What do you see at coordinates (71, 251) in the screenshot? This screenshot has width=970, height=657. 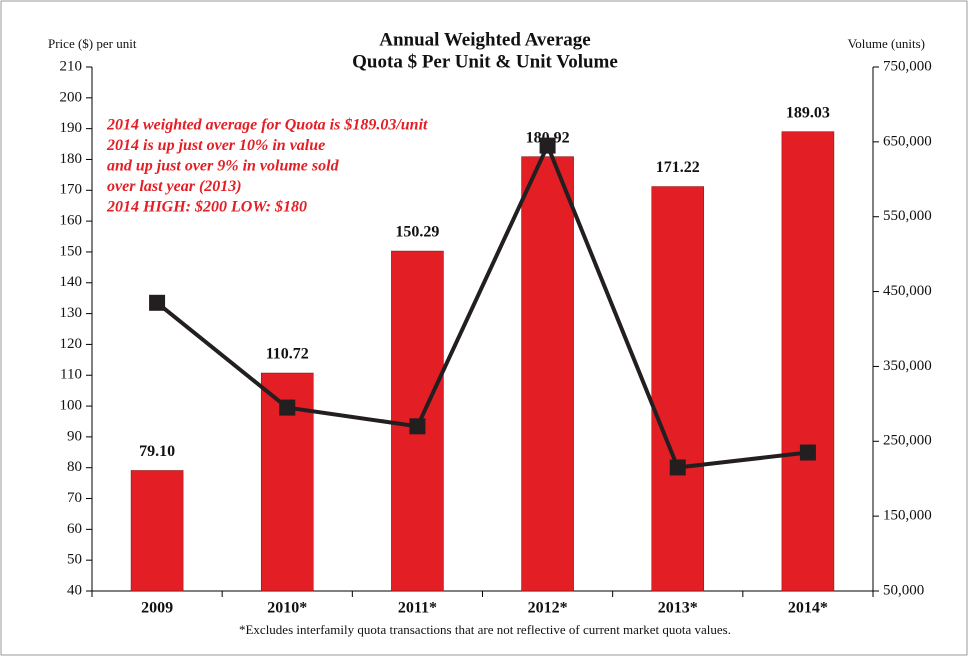 I see `y-tick-label: 150` at bounding box center [71, 251].